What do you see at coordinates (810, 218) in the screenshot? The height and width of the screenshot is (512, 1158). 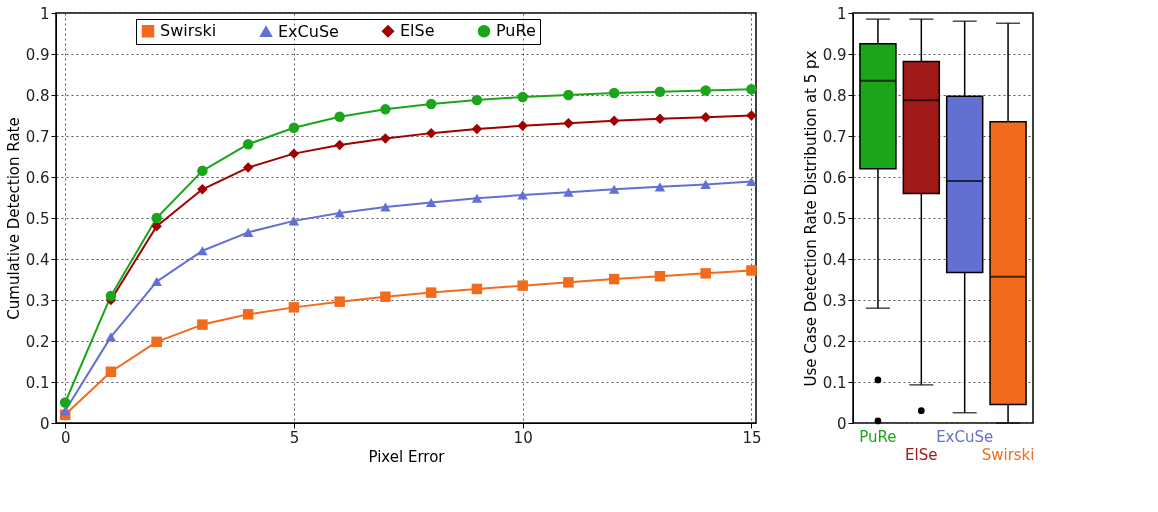 I see `y-axis-title: Use Case Detection Rate Distribution at 5 px` at bounding box center [810, 218].